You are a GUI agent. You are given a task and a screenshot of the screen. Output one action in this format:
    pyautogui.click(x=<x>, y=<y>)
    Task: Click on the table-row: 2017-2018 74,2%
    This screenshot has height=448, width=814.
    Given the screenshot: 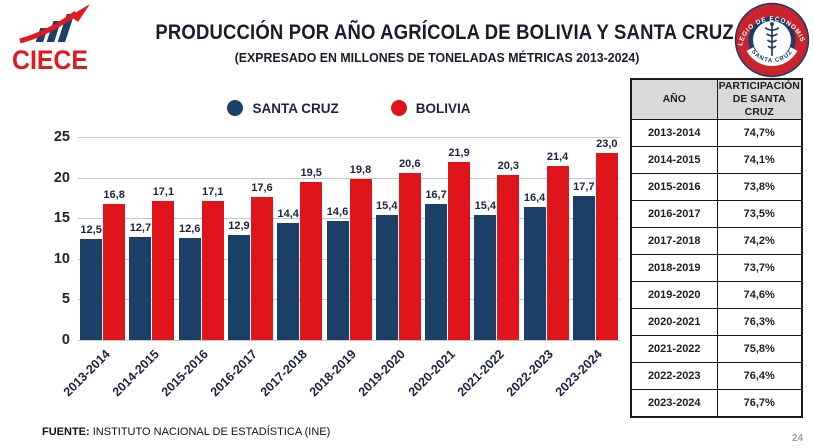 What is the action you would take?
    pyautogui.click(x=716, y=241)
    